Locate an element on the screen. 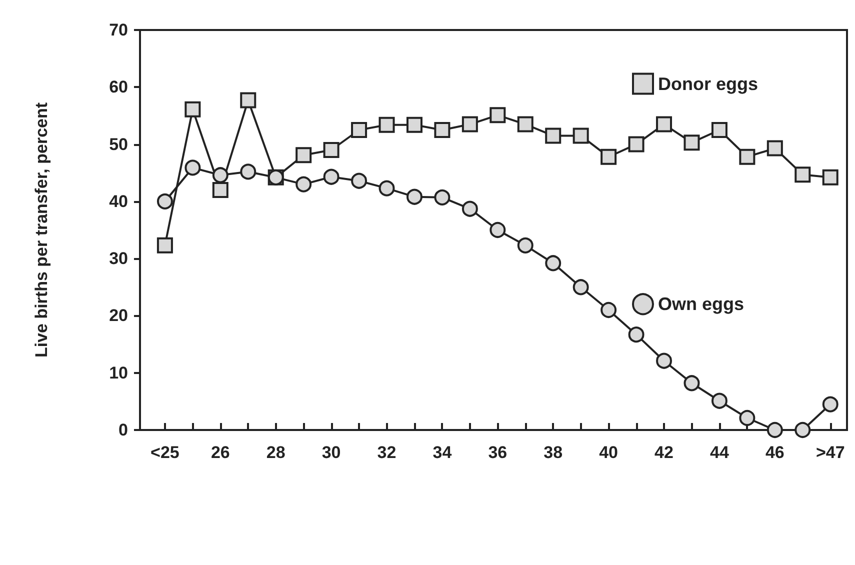  y-tick-label: 0 is located at coordinates (123, 430).